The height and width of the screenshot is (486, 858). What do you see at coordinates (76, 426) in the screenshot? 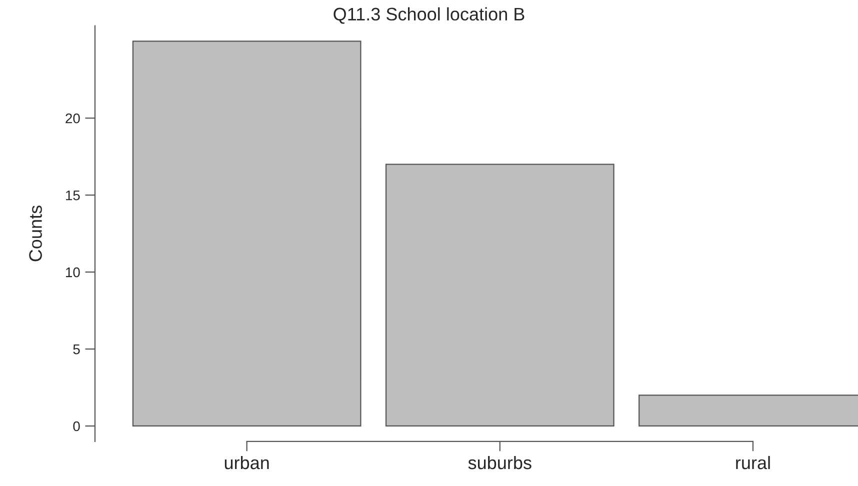
I see `y-tick-label: 0` at bounding box center [76, 426].